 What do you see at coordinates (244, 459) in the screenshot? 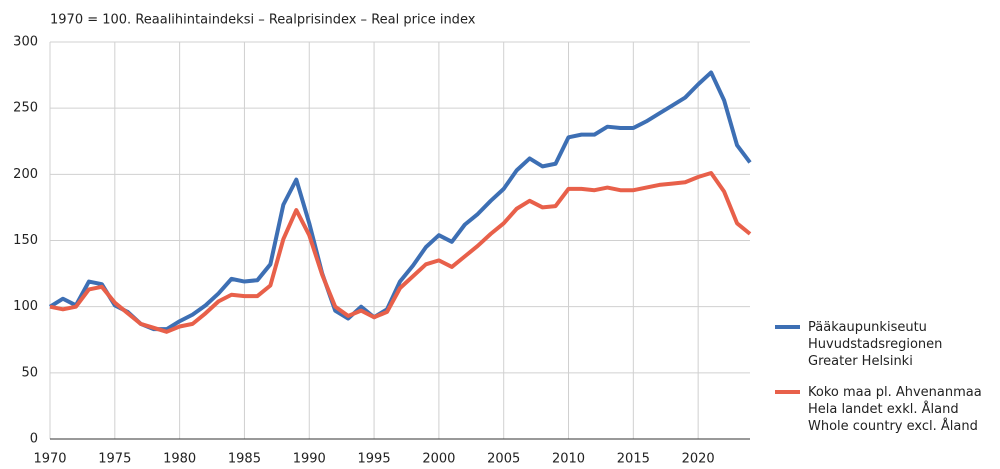
I see `x-tick-label: 1985` at bounding box center [244, 459].